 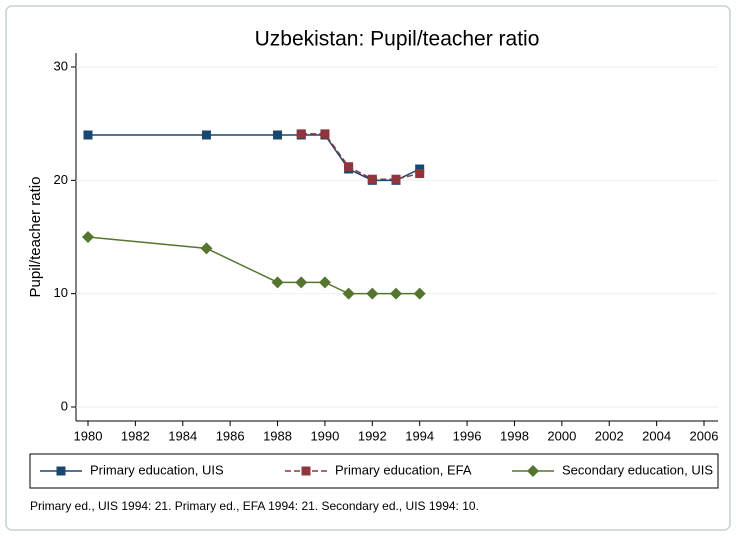 What do you see at coordinates (324, 435) in the screenshot?
I see `x-tick-label: 1990` at bounding box center [324, 435].